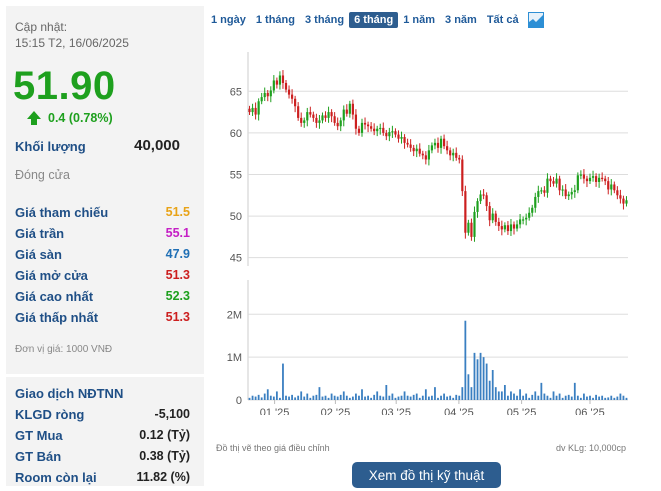  I want to click on foreign-trading-title: Giao dịch NĐTNN, so click(69, 393).